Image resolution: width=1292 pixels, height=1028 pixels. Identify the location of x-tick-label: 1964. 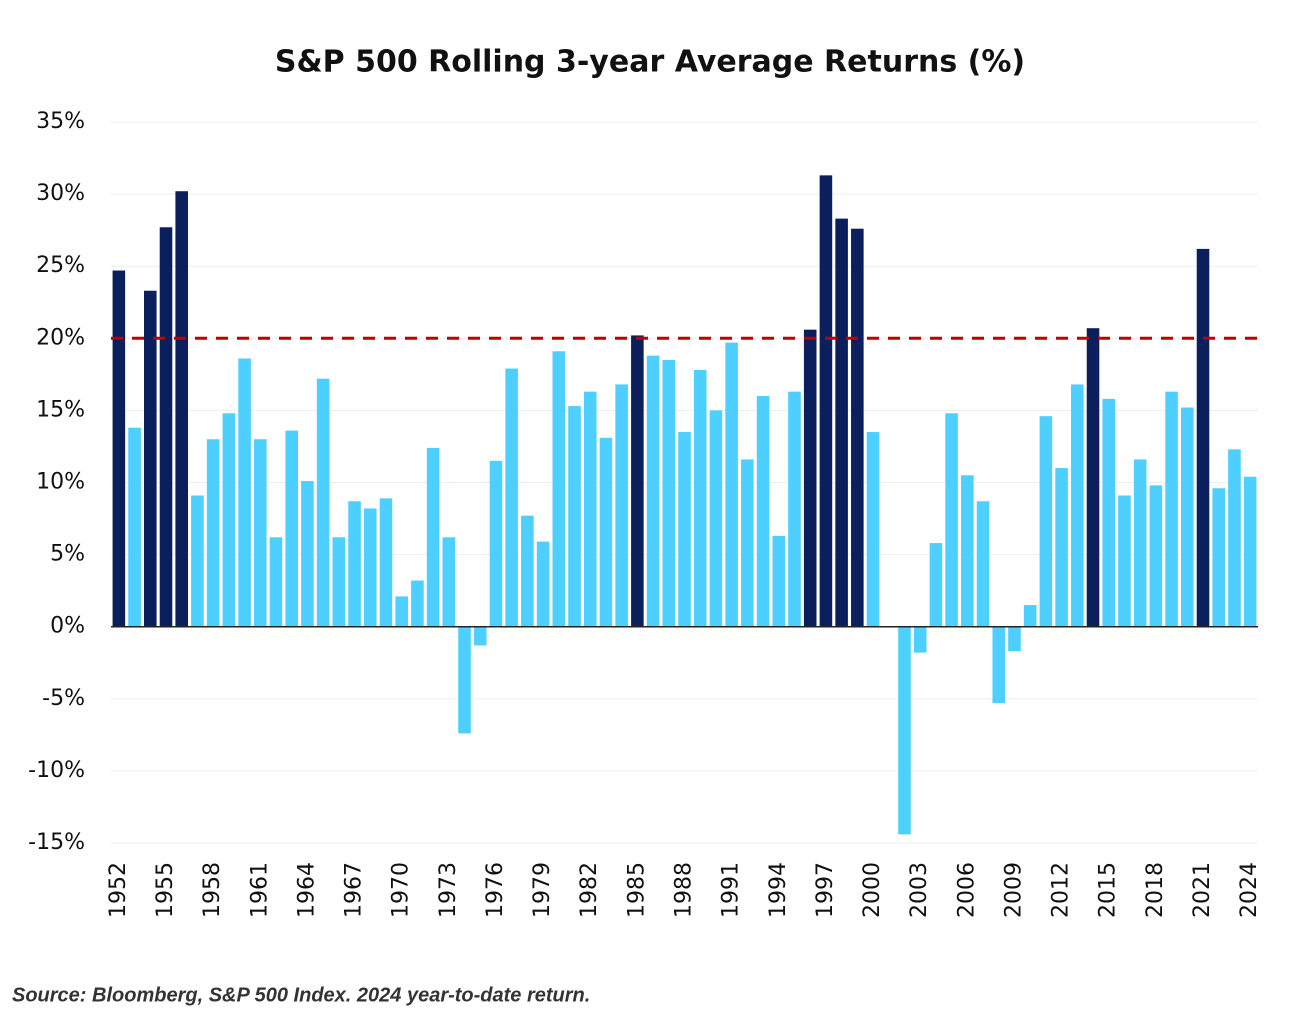
(306, 890).